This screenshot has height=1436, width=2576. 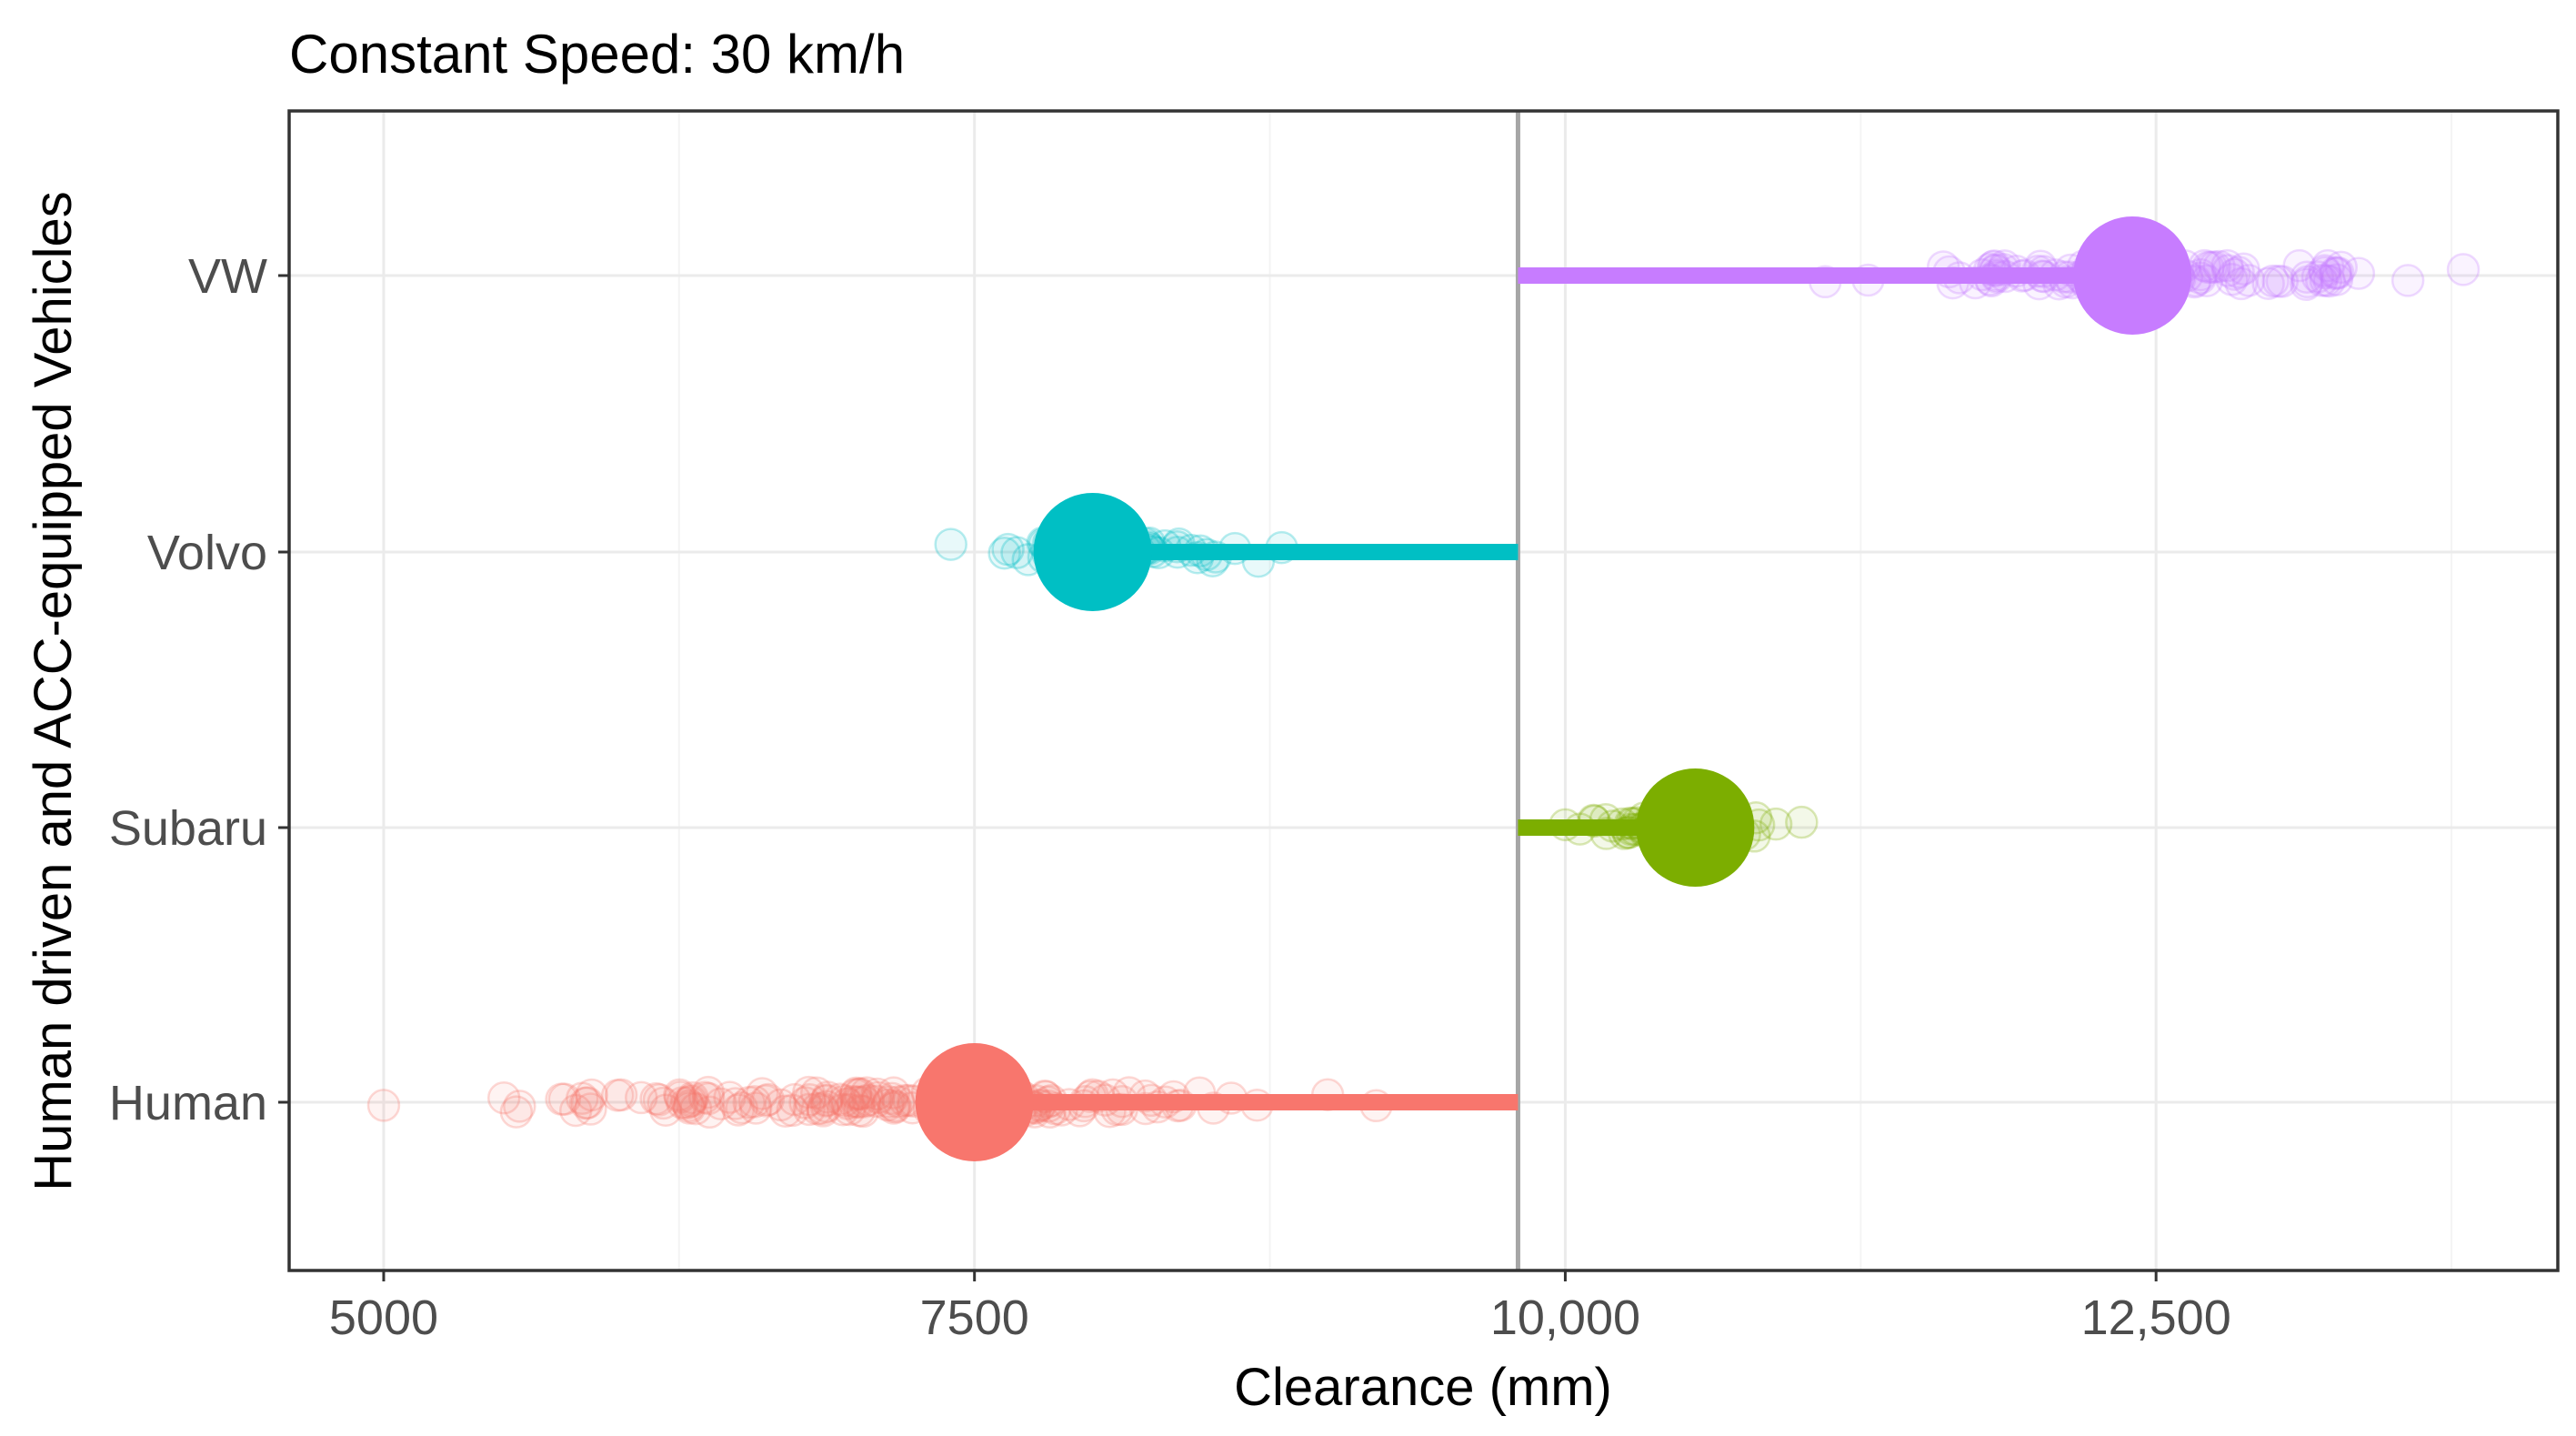 What do you see at coordinates (597, 54) in the screenshot?
I see `chart-title: Constant Speed: 30 km/h` at bounding box center [597, 54].